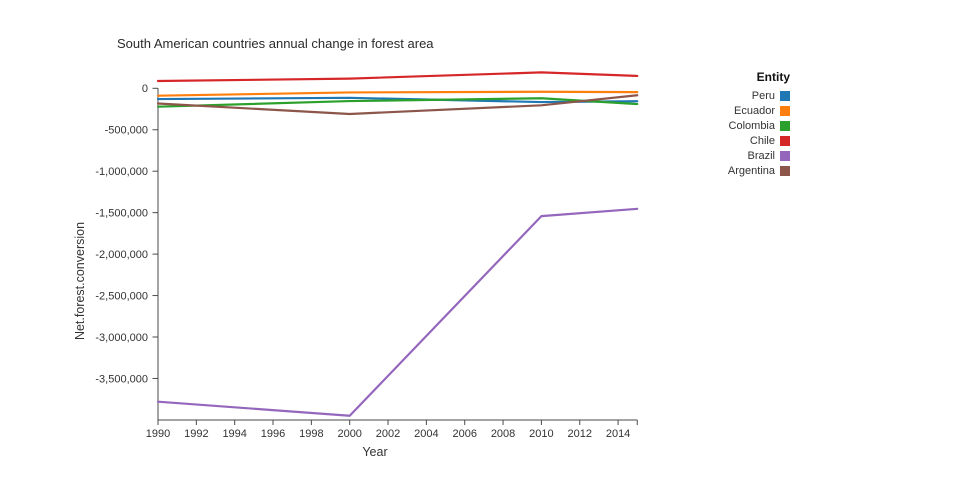  I want to click on line-ecuador, so click(397, 93).